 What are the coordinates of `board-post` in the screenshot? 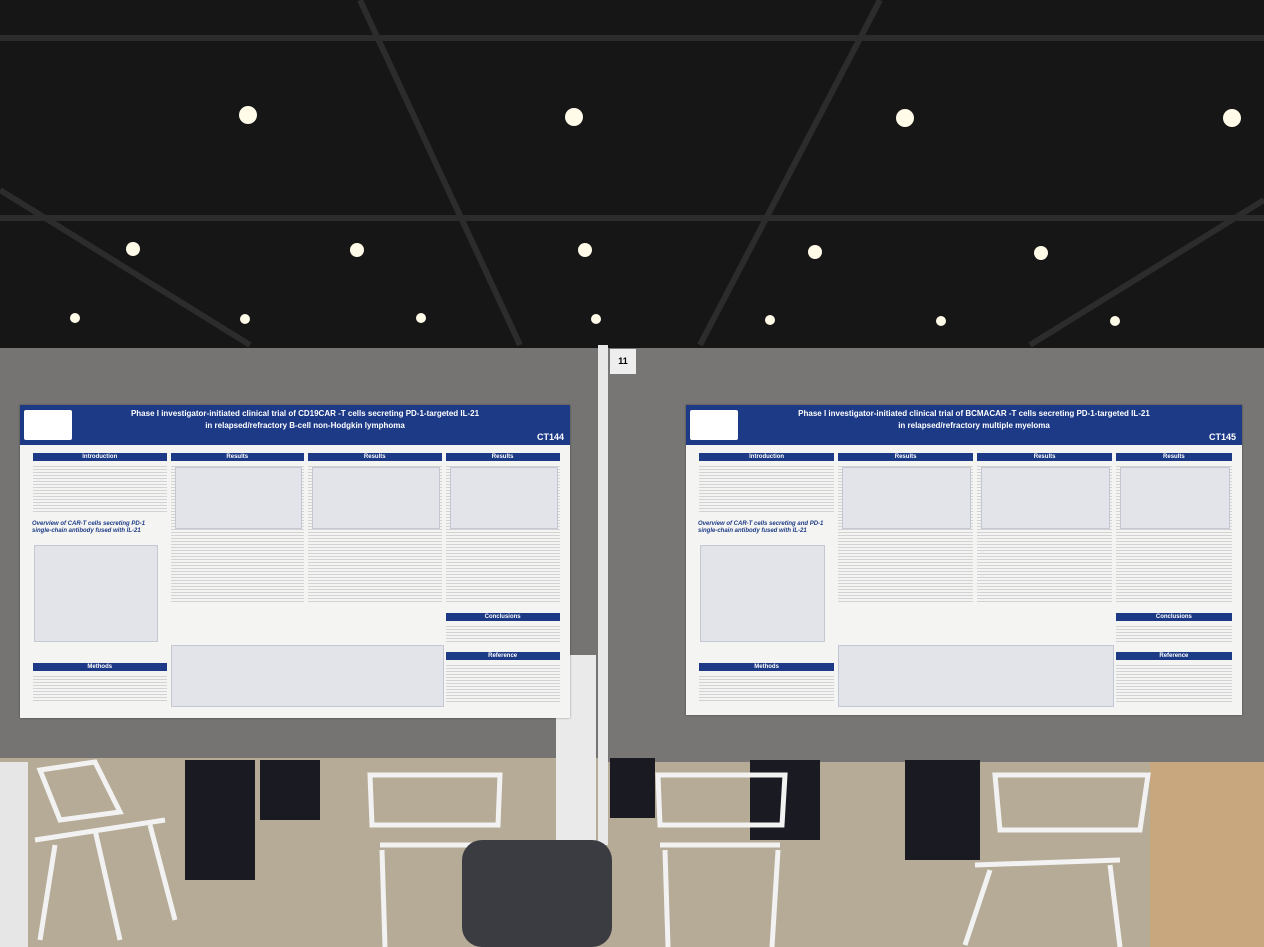 It's located at (603, 595).